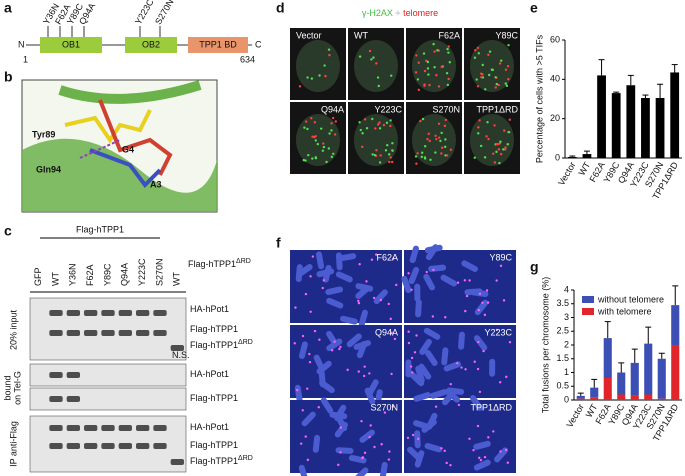 The height and width of the screenshot is (476, 685). I want to click on side-label: IP anti-Flag, so click(13, 444).